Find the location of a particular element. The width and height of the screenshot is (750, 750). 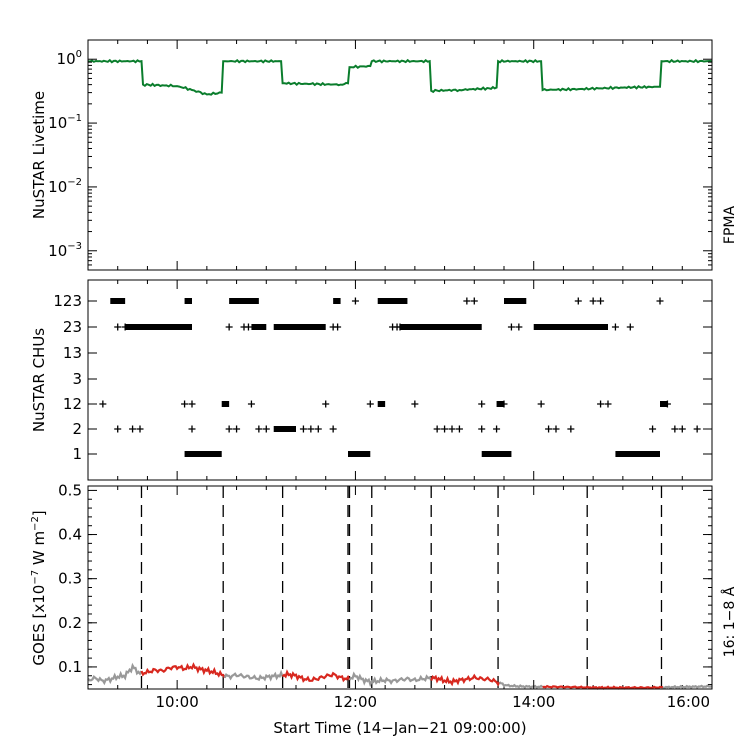

chus-y-tick-label: 1 is located at coordinates (77, 454).